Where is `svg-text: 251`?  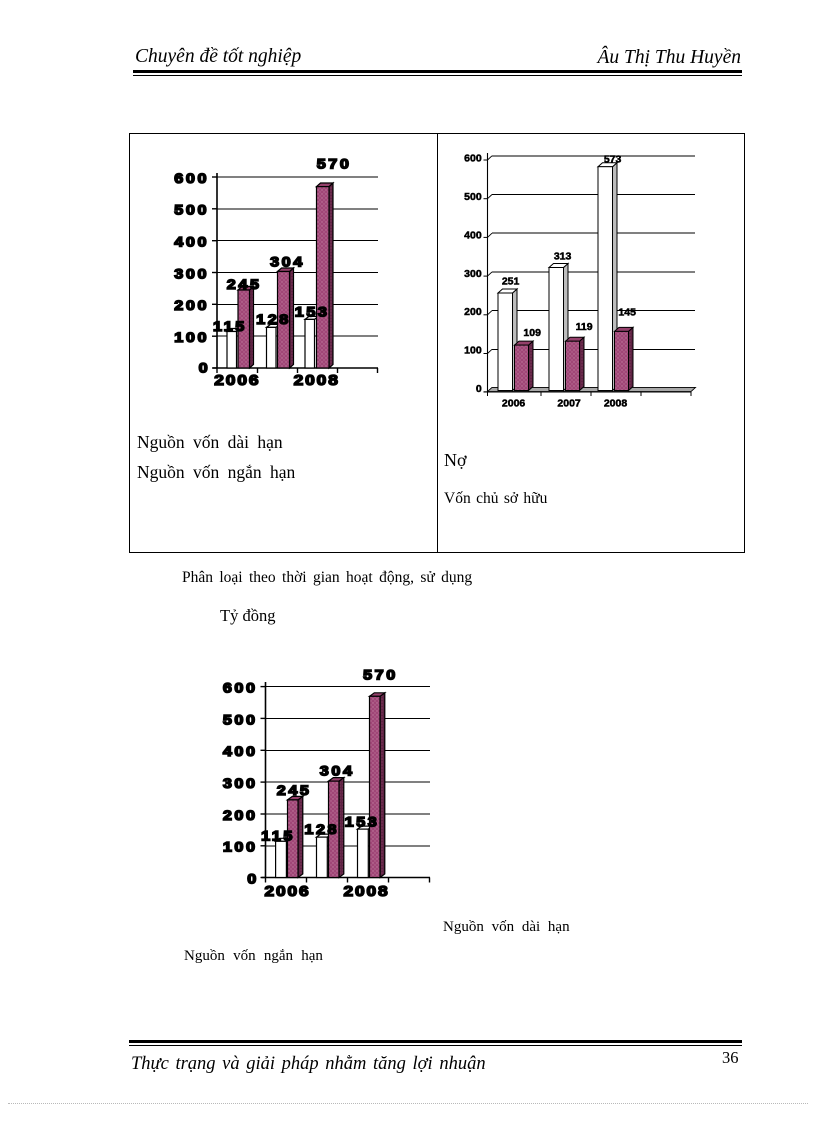
svg-text: 251 is located at coordinates (511, 281).